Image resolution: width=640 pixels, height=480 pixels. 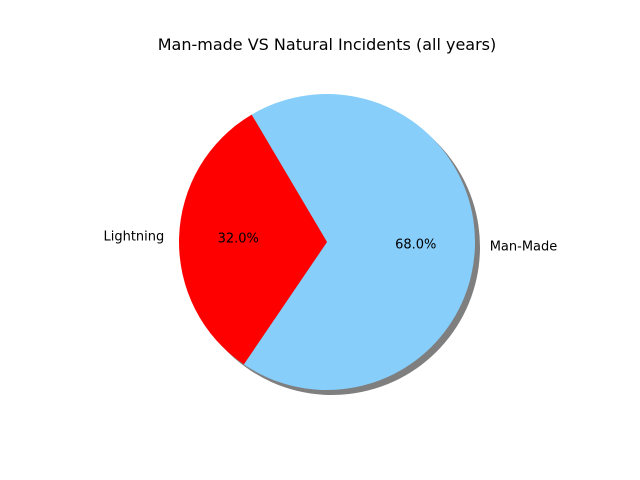 I want to click on pie-labels: Man-Made 68.0% Lightning 32.0%, so click(x=330, y=241).